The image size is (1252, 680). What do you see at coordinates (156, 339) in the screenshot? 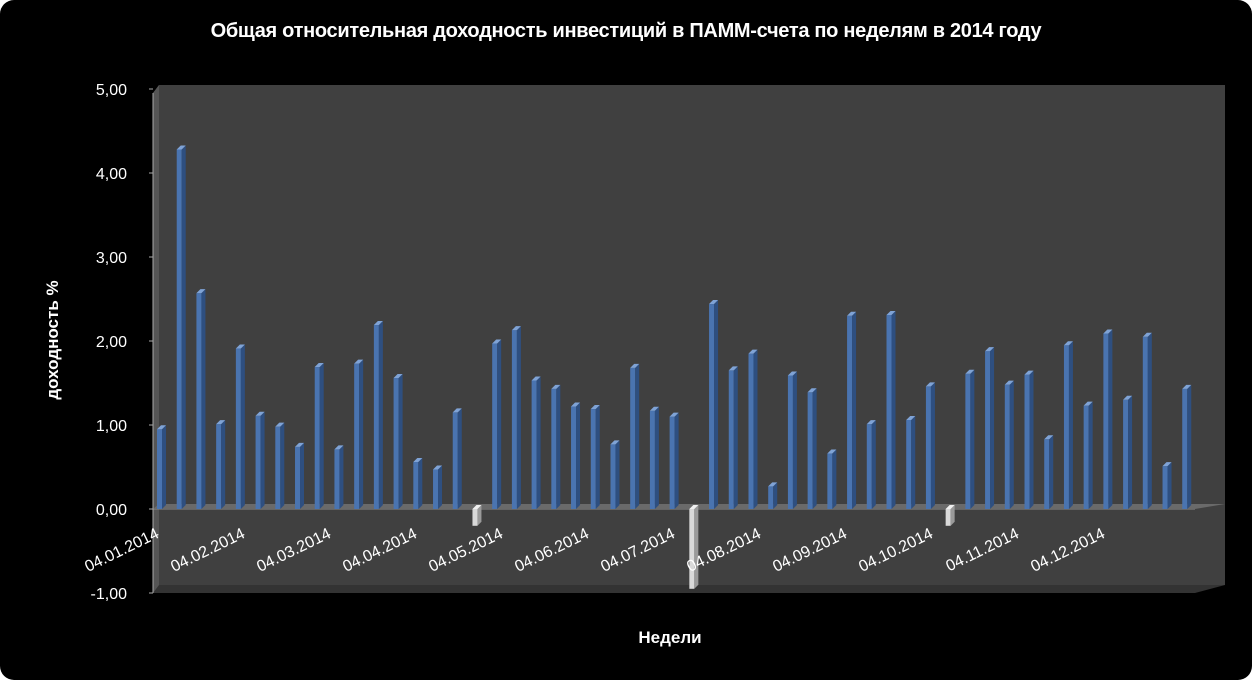
I see `plot-side-wall` at bounding box center [156, 339].